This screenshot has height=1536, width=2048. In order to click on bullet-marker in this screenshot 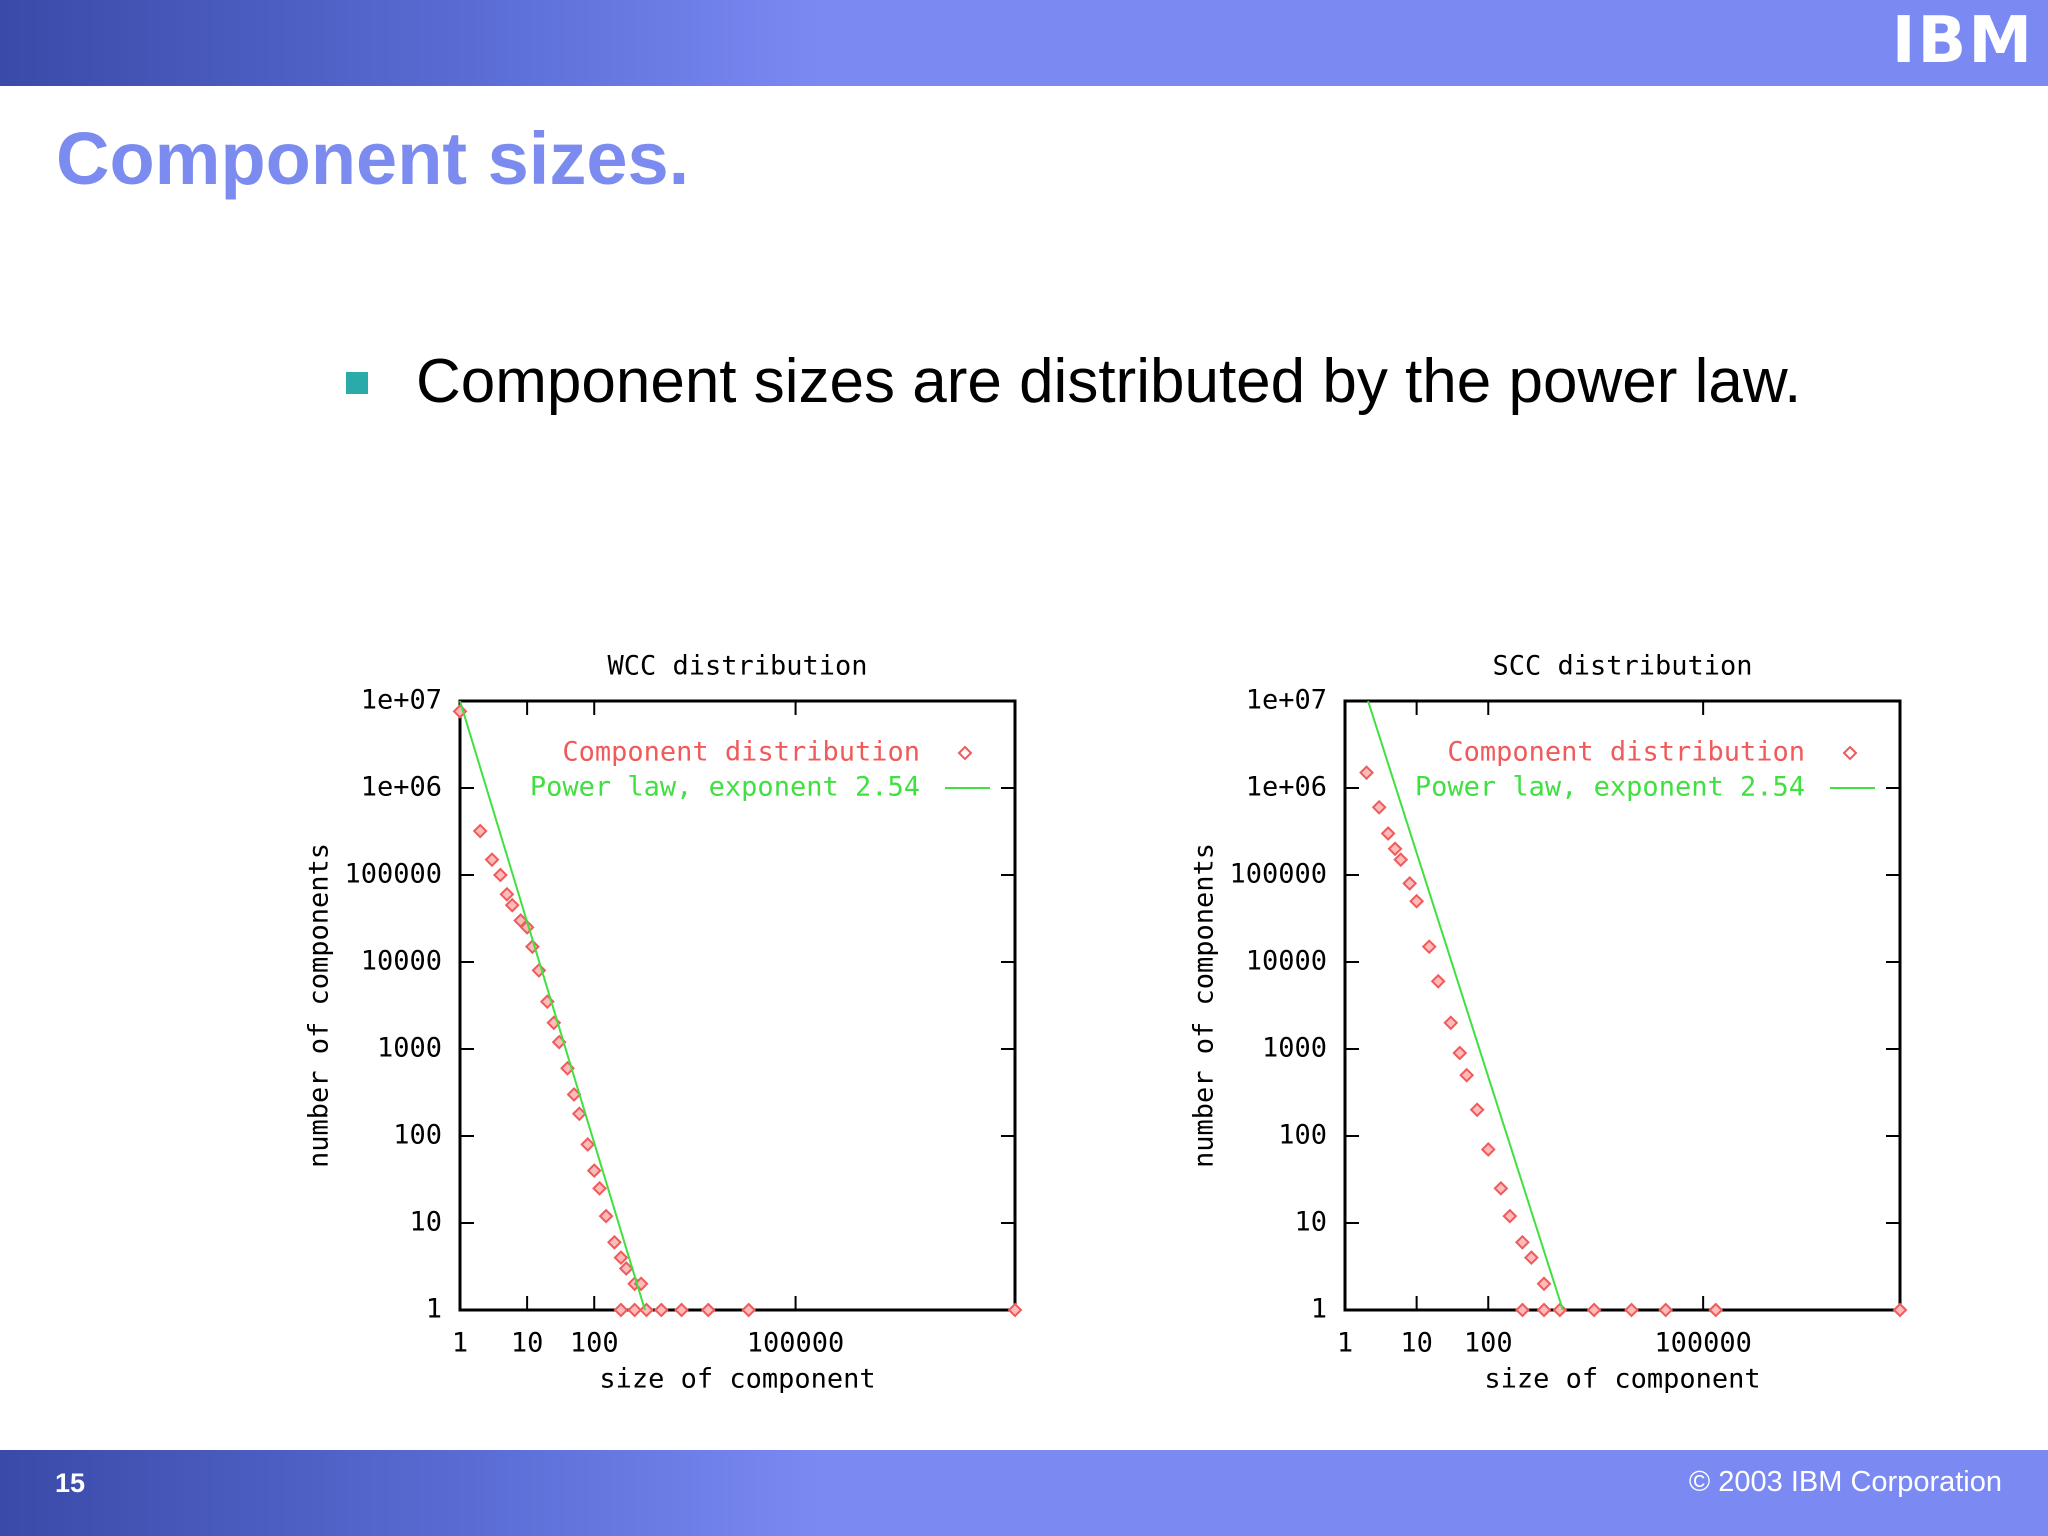, I will do `click(357, 383)`.